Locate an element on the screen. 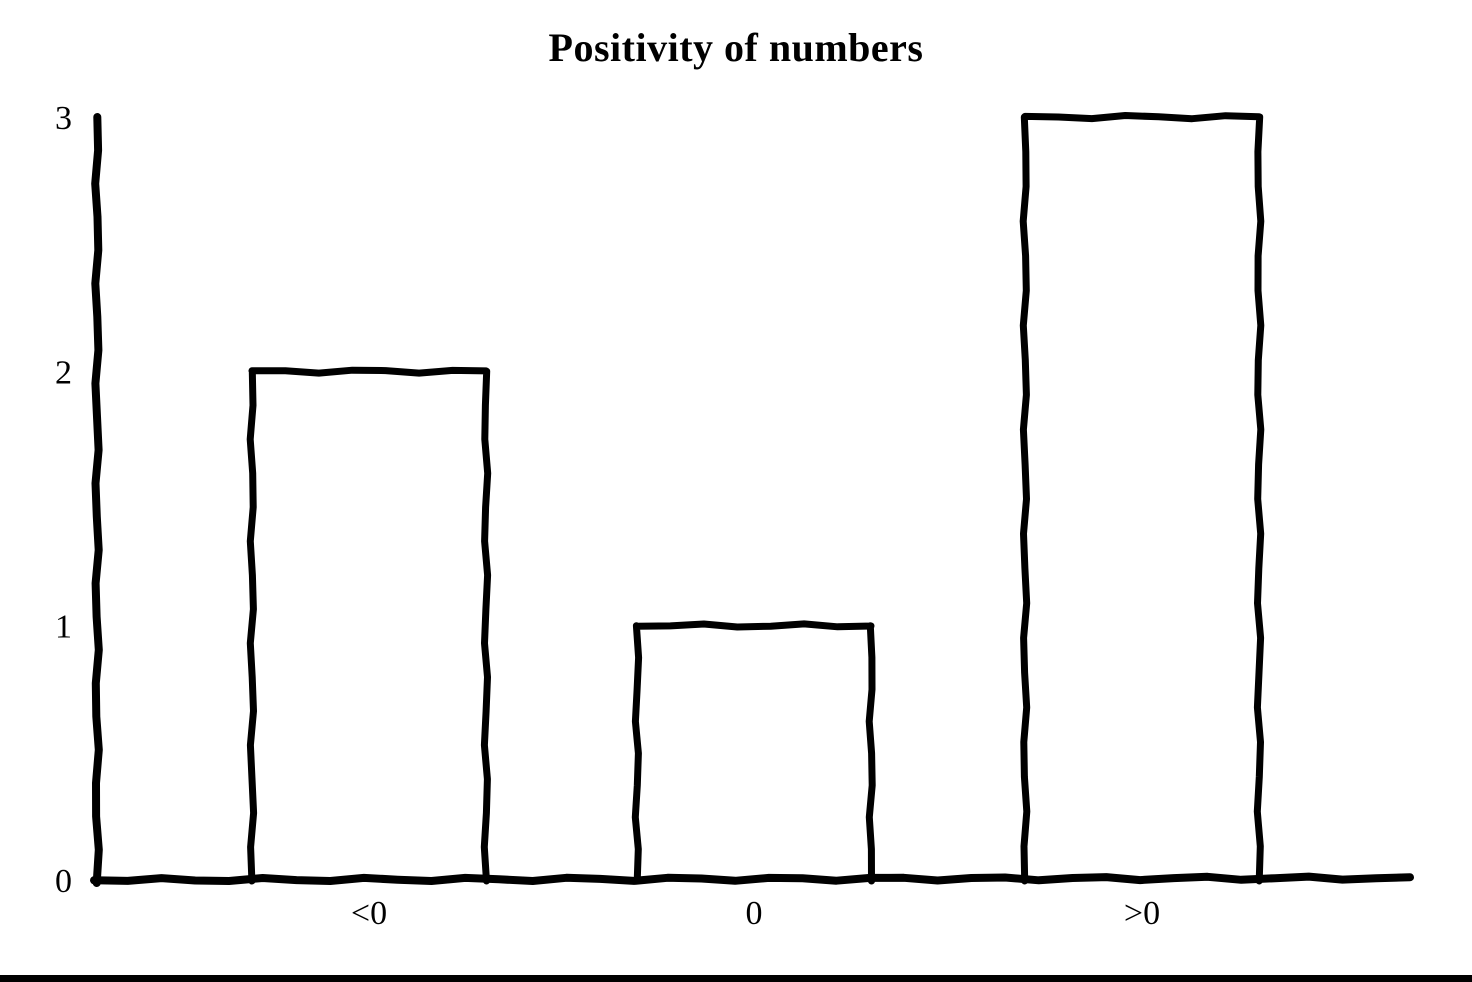 Image resolution: width=1472 pixels, height=982 pixels. bar->0 is located at coordinates (1142, 498).